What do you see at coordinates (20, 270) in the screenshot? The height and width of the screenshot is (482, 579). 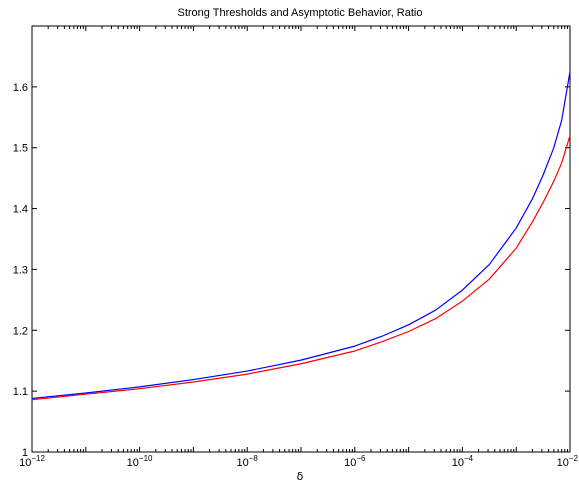 I see `y-tick-label: 1.3` at bounding box center [20, 270].